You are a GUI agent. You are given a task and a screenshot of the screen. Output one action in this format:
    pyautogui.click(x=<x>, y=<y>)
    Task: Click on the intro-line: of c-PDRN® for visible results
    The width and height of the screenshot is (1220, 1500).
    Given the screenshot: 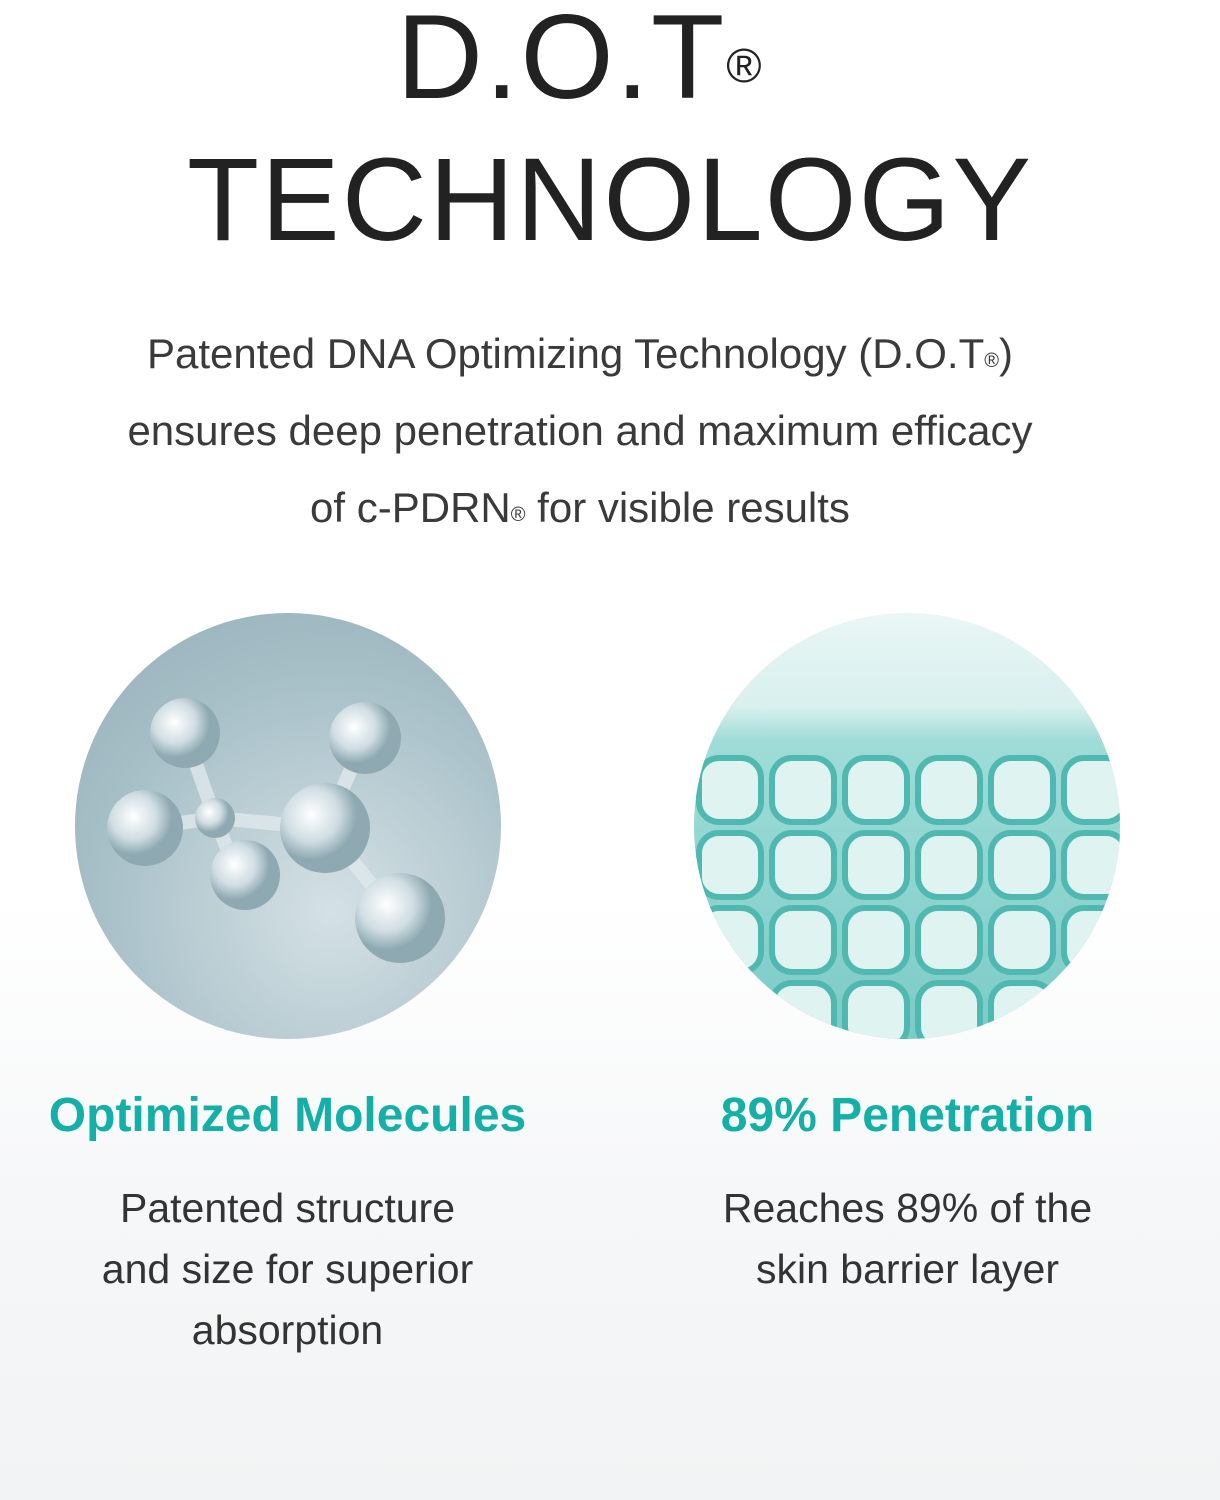 What is the action you would take?
    pyautogui.click(x=580, y=507)
    